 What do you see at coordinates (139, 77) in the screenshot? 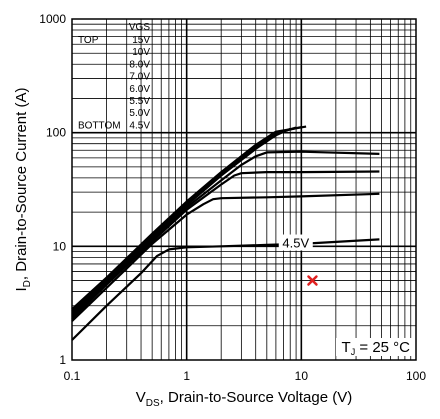
I see `legend-entry: 7.0V` at bounding box center [139, 77].